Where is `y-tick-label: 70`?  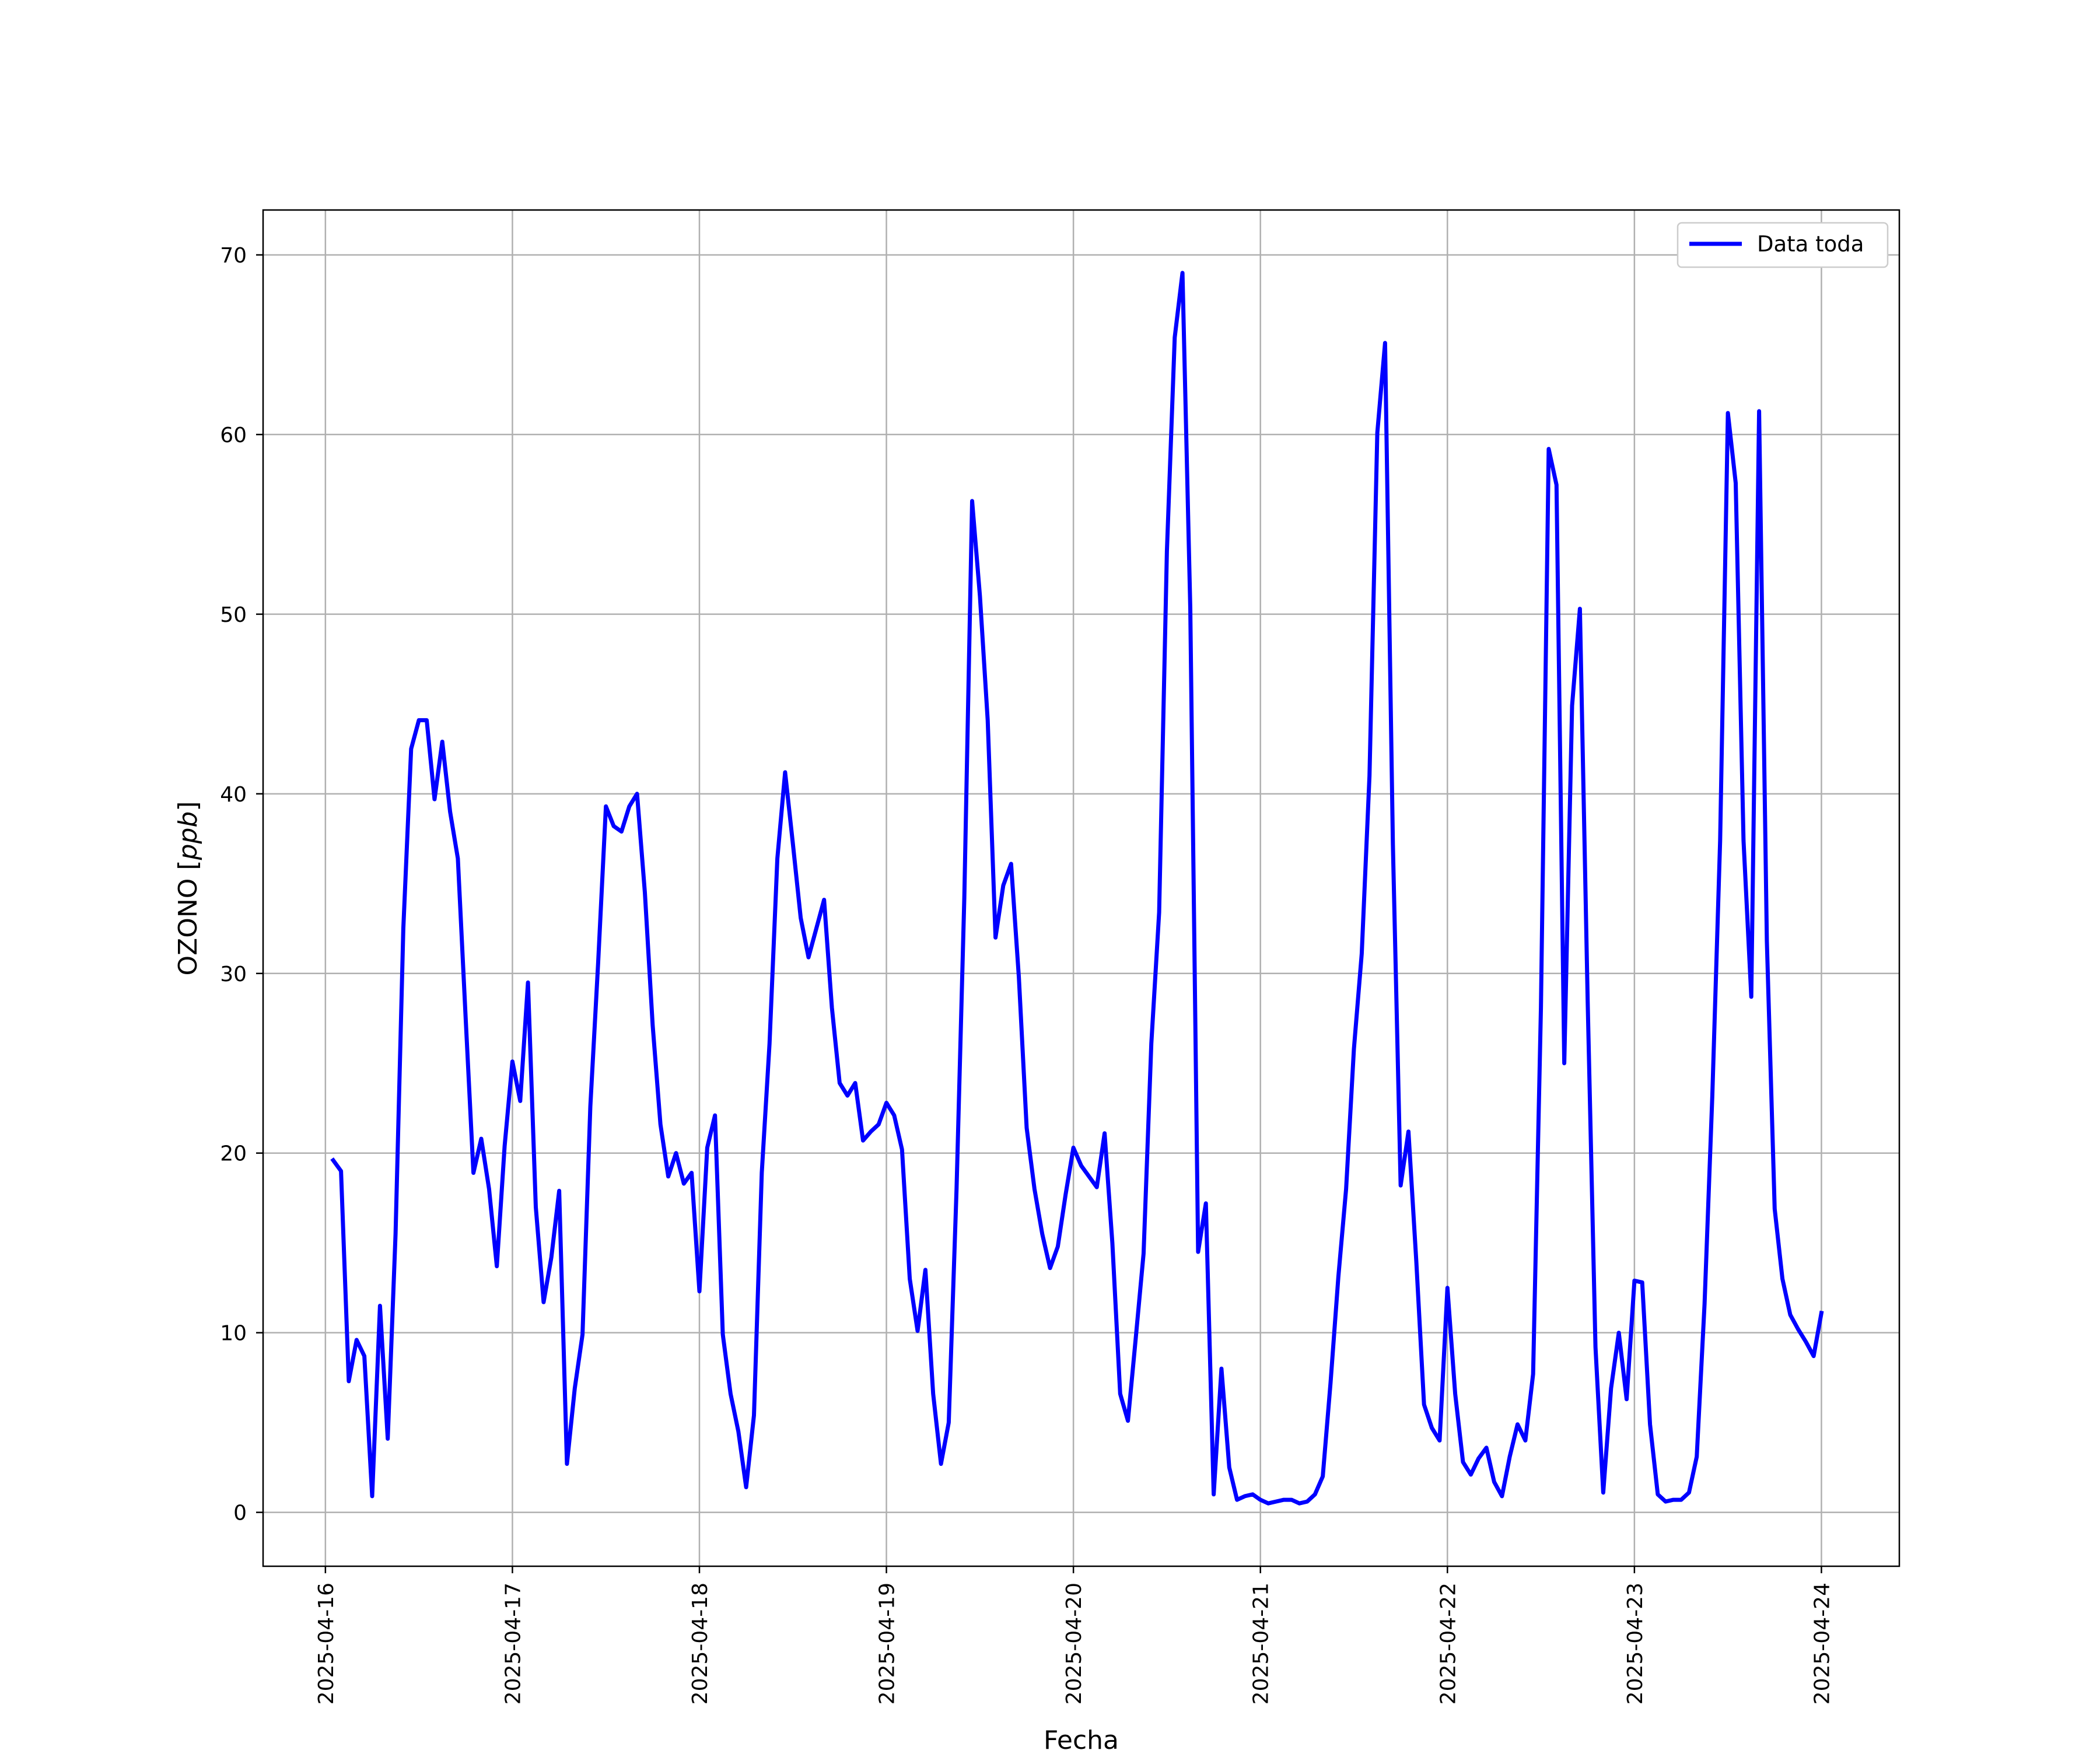
y-tick-label: 70 is located at coordinates (233, 256).